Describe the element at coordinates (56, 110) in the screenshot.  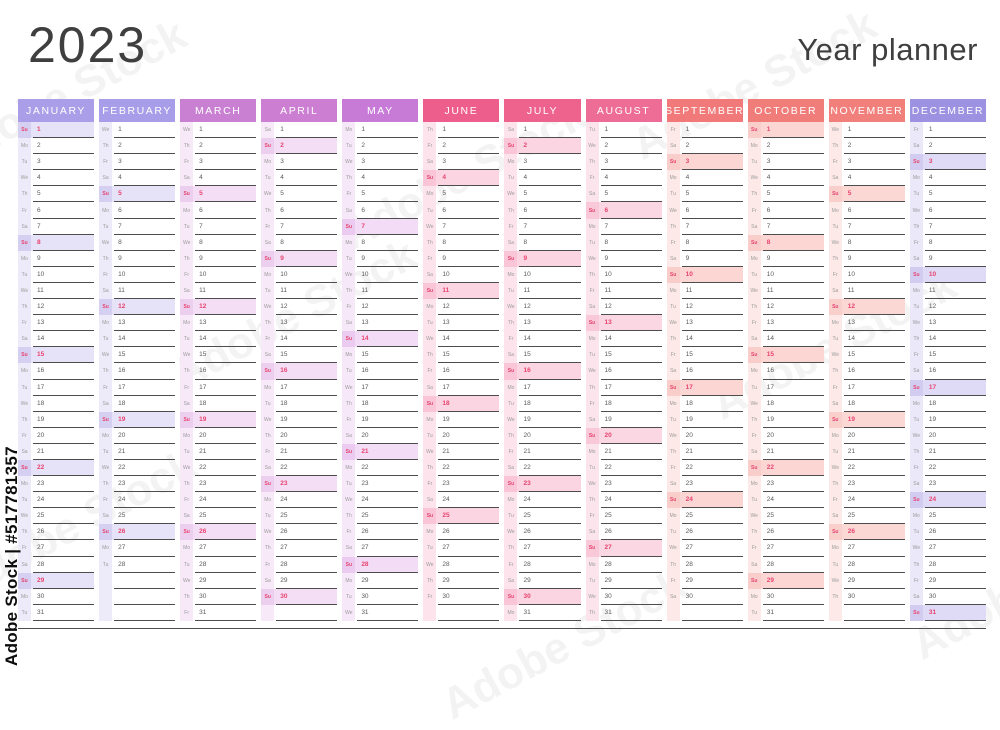
I see `month-header: JANUARY` at that location.